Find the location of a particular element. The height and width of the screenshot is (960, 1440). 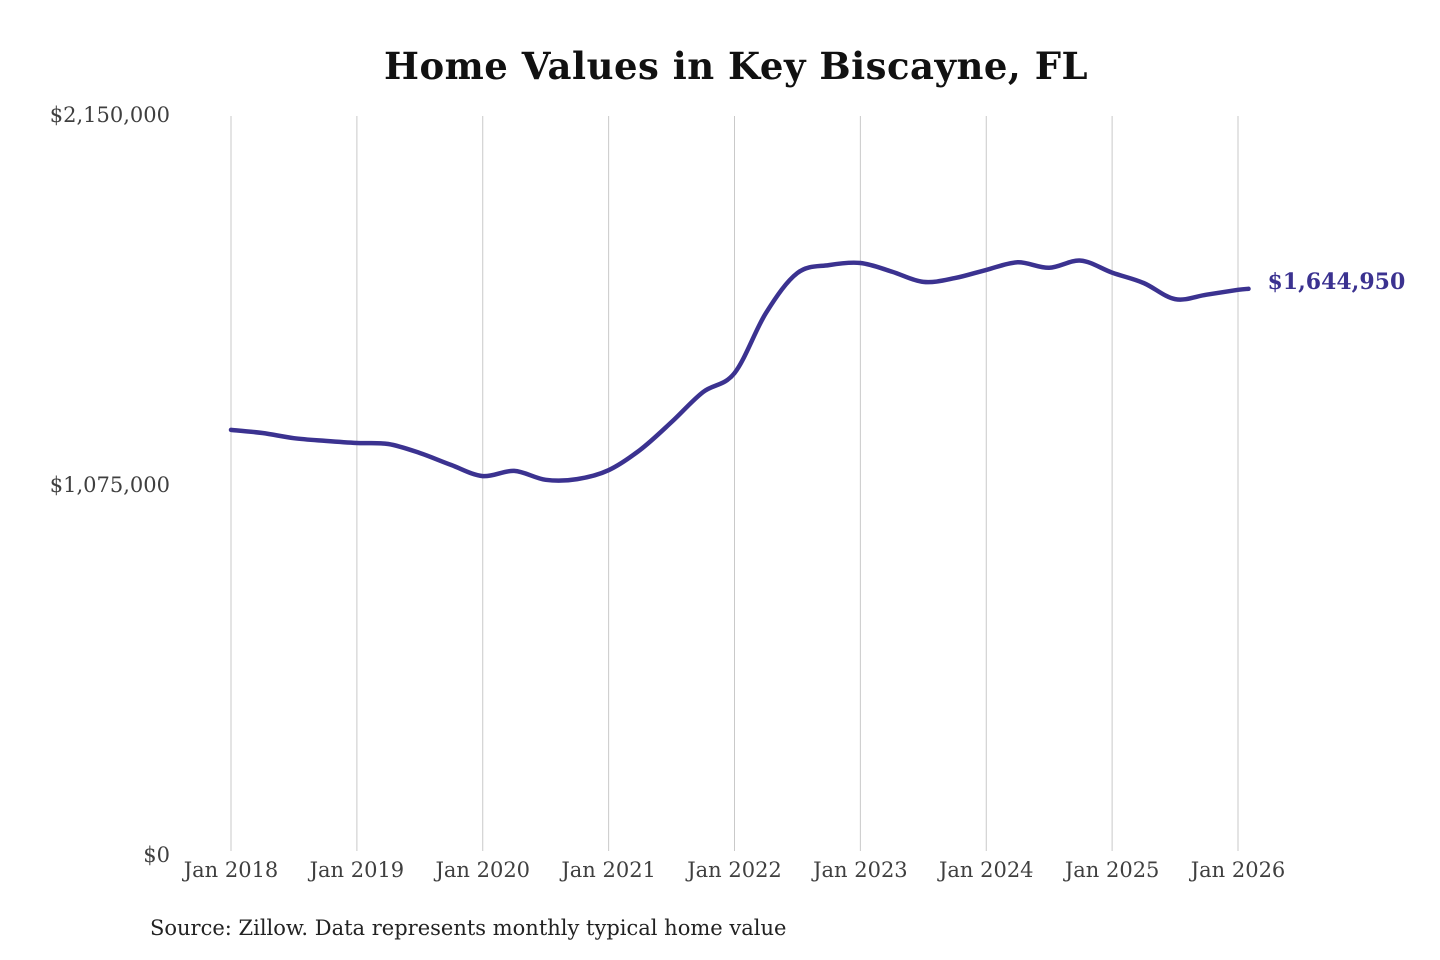

x-axis-tick-label: Jan 2023 is located at coordinates (860, 870).